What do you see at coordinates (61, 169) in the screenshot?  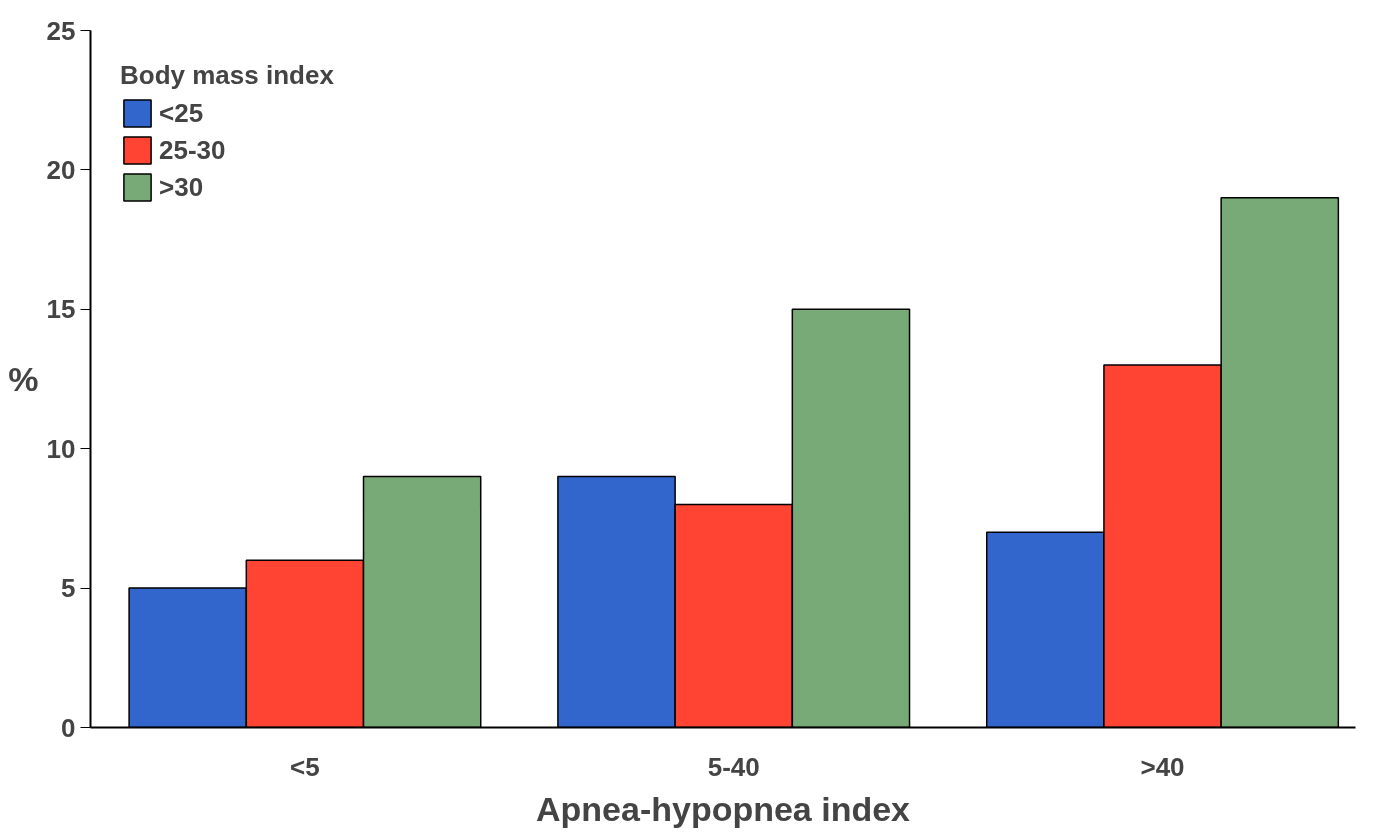 I see `y-tick-label: 20` at bounding box center [61, 169].